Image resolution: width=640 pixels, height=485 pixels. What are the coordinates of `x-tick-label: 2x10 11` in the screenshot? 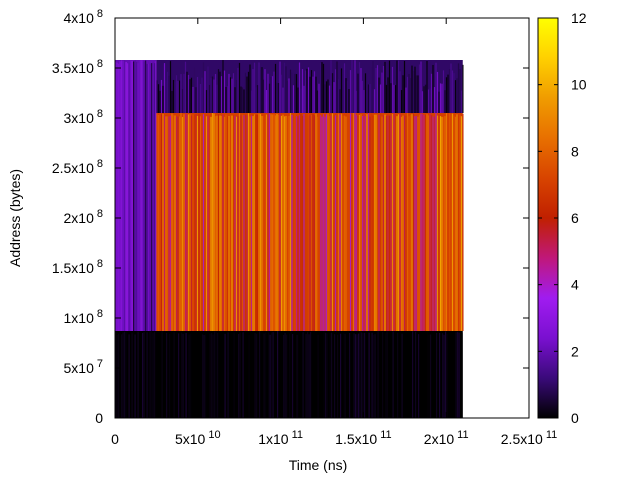 It's located at (446, 438).